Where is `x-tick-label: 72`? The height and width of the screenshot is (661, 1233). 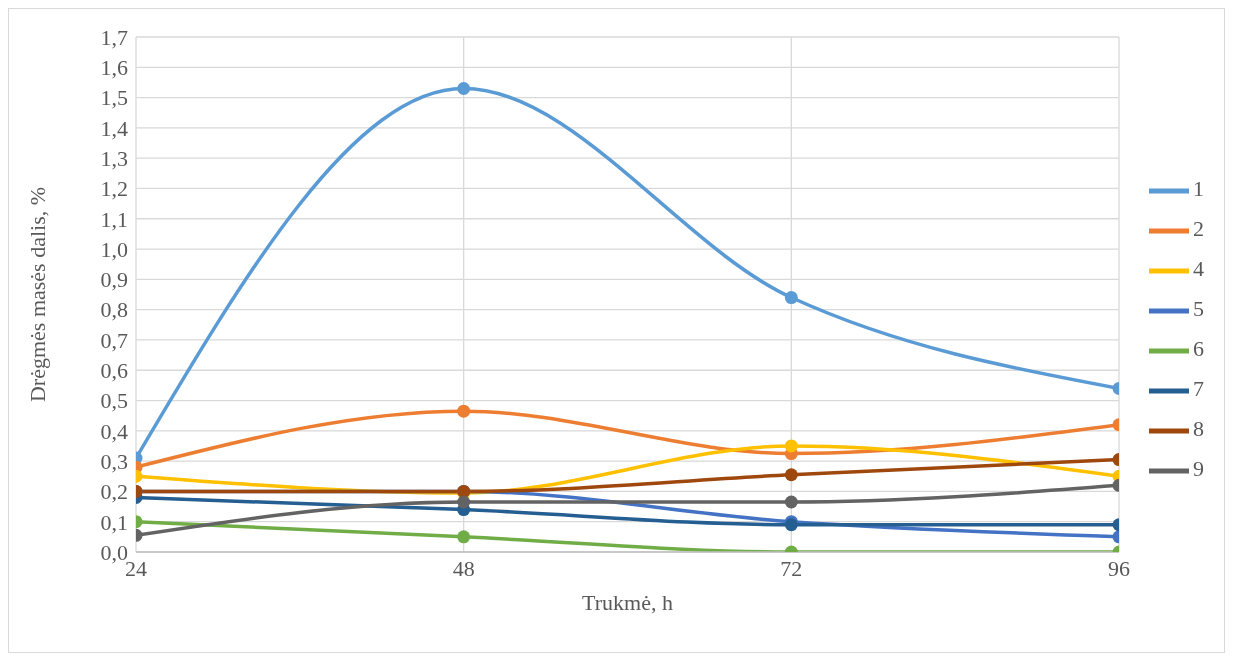
x-tick-label: 72 is located at coordinates (791, 568).